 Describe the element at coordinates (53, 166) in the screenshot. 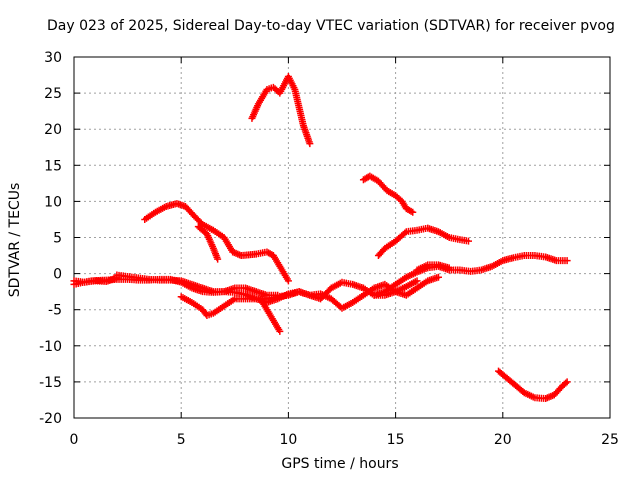

I see `y-tick-label: 15` at that location.